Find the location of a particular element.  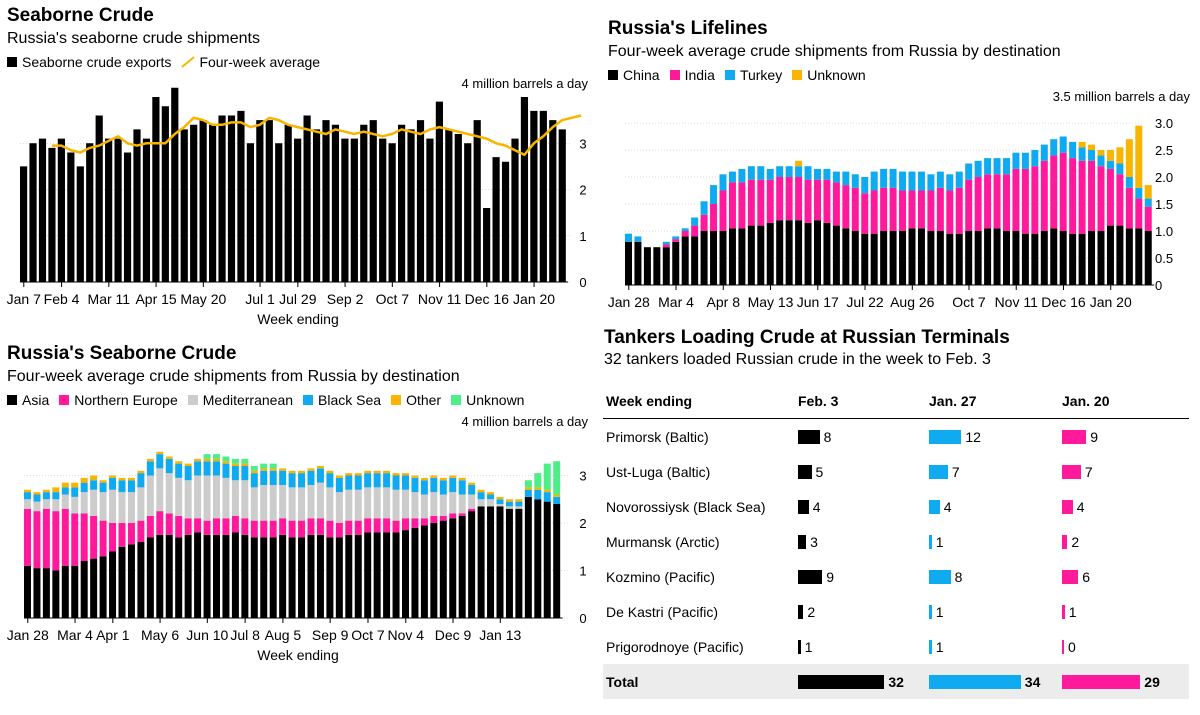

x-tick-label: Jul 1 is located at coordinates (260, 299).